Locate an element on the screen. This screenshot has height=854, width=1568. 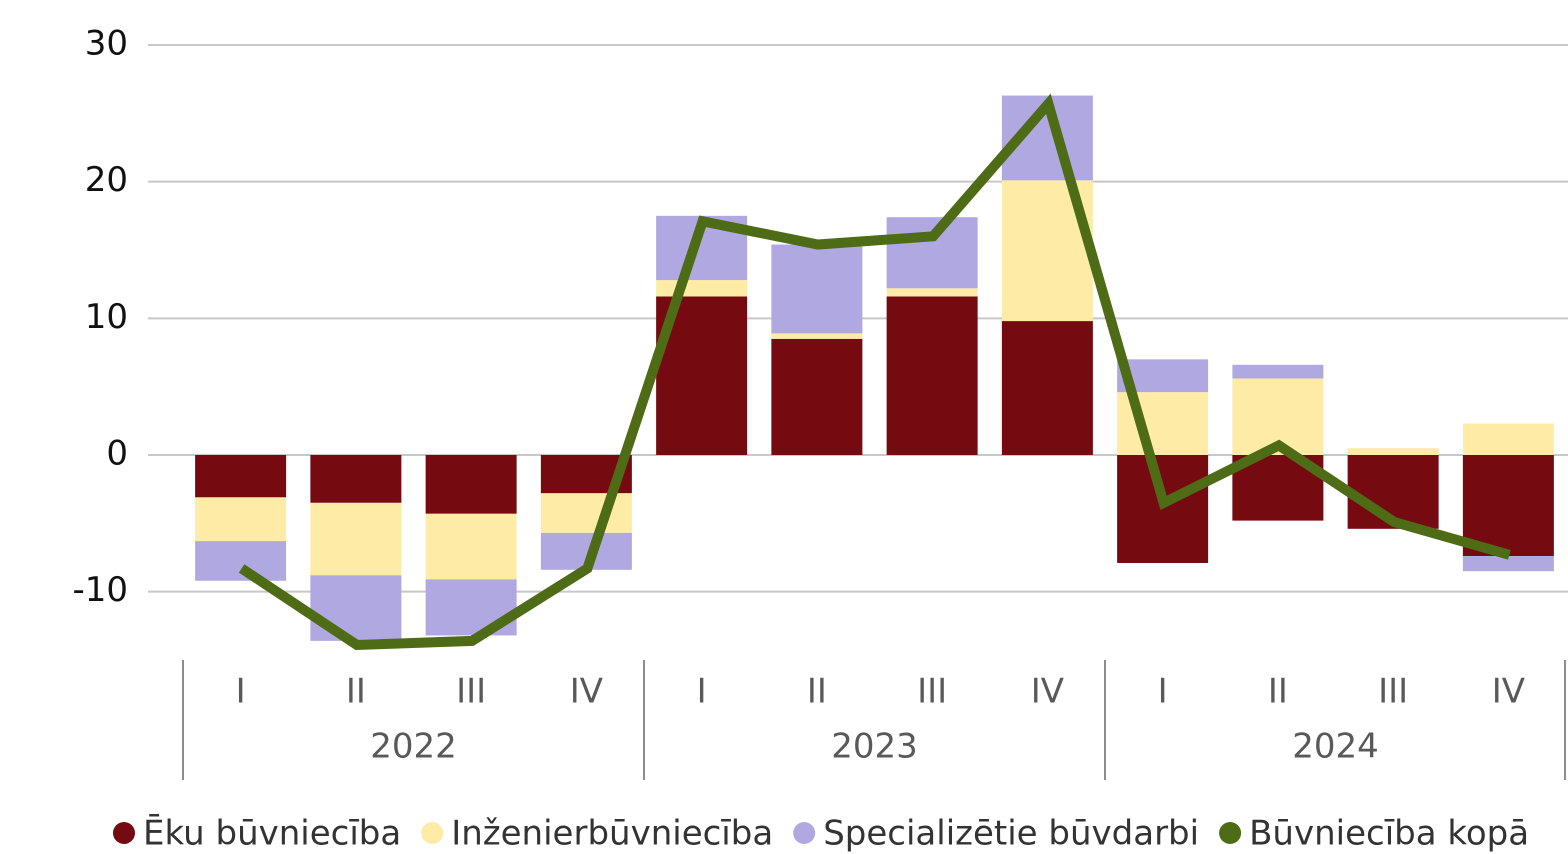
y-tick-label: 0 is located at coordinates (117, 454).